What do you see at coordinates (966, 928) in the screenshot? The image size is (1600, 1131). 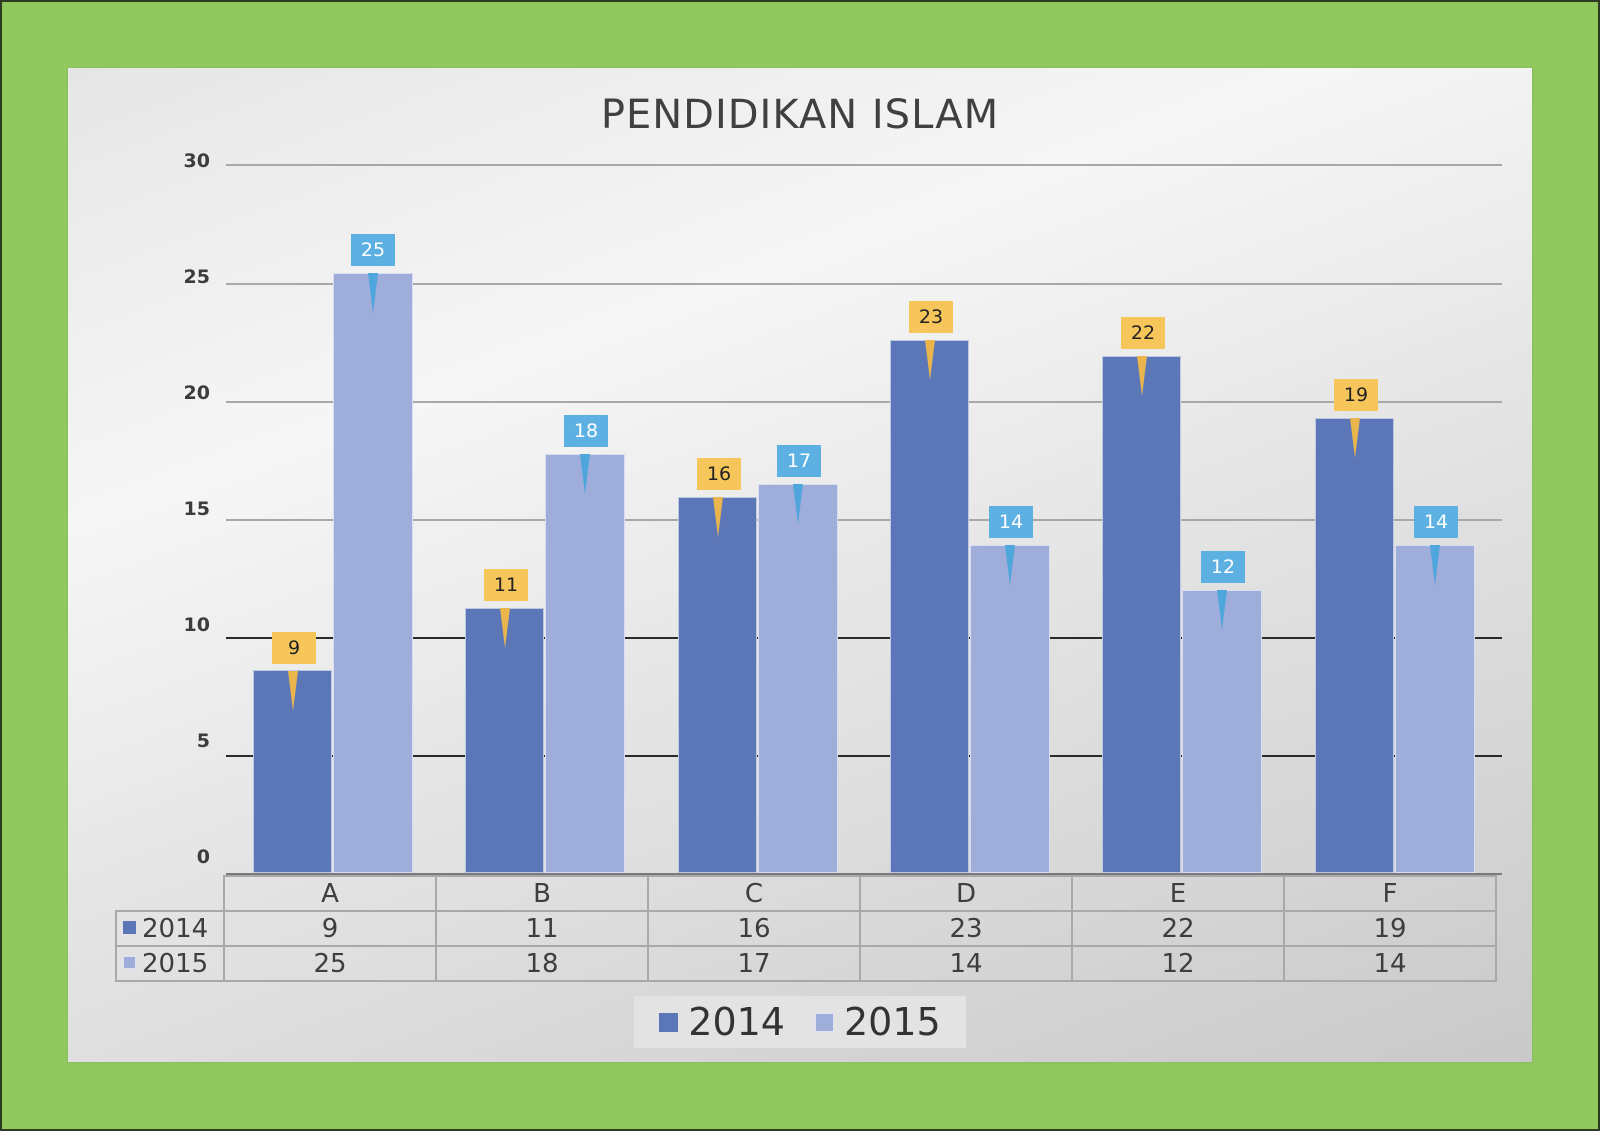 I see `table-cell: 23` at bounding box center [966, 928].